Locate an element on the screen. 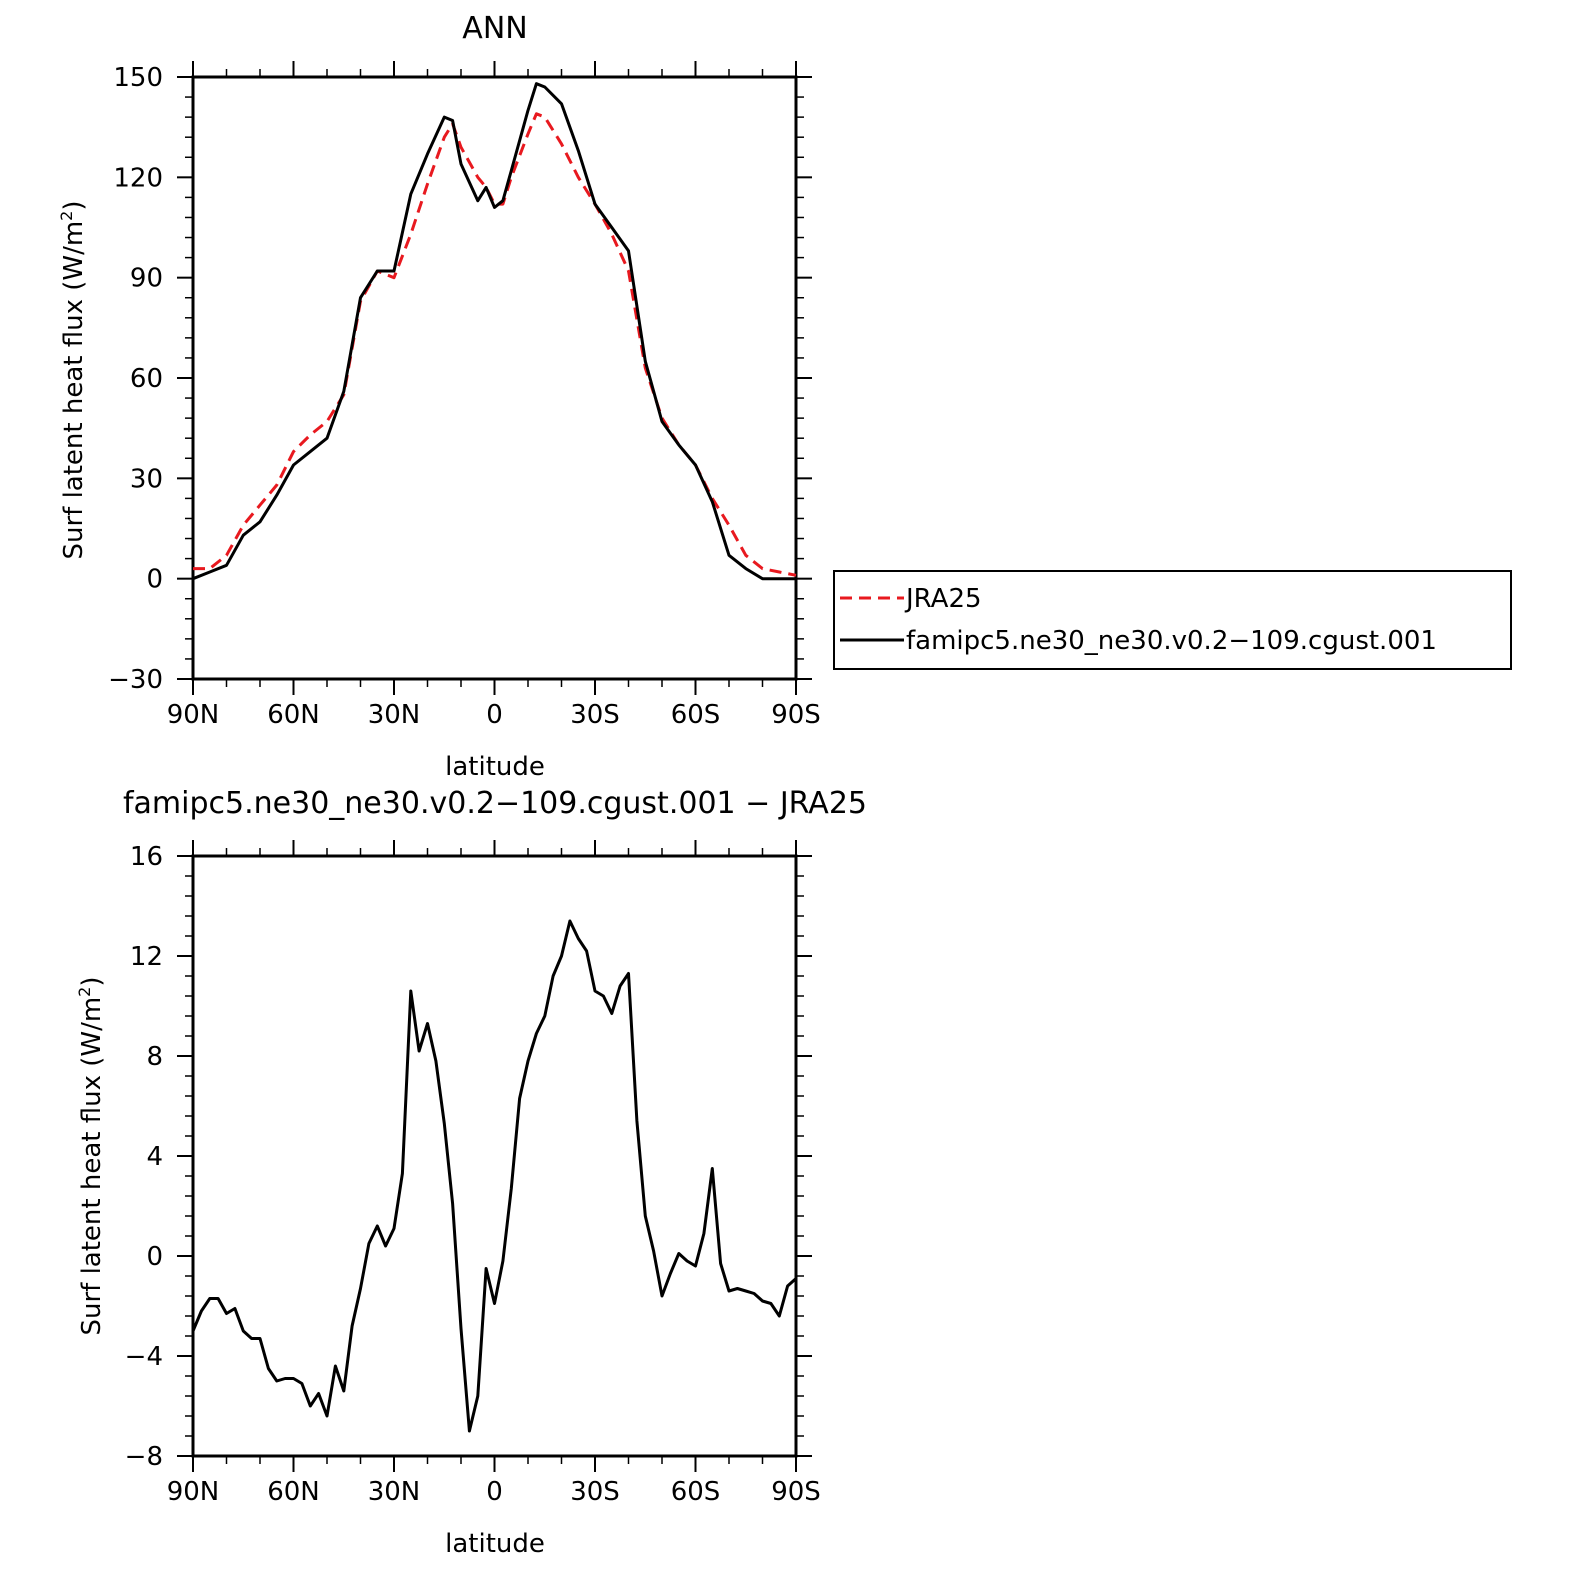 The height and width of the screenshot is (1580, 1583). y-tick-label: −8 is located at coordinates (144, 1457).